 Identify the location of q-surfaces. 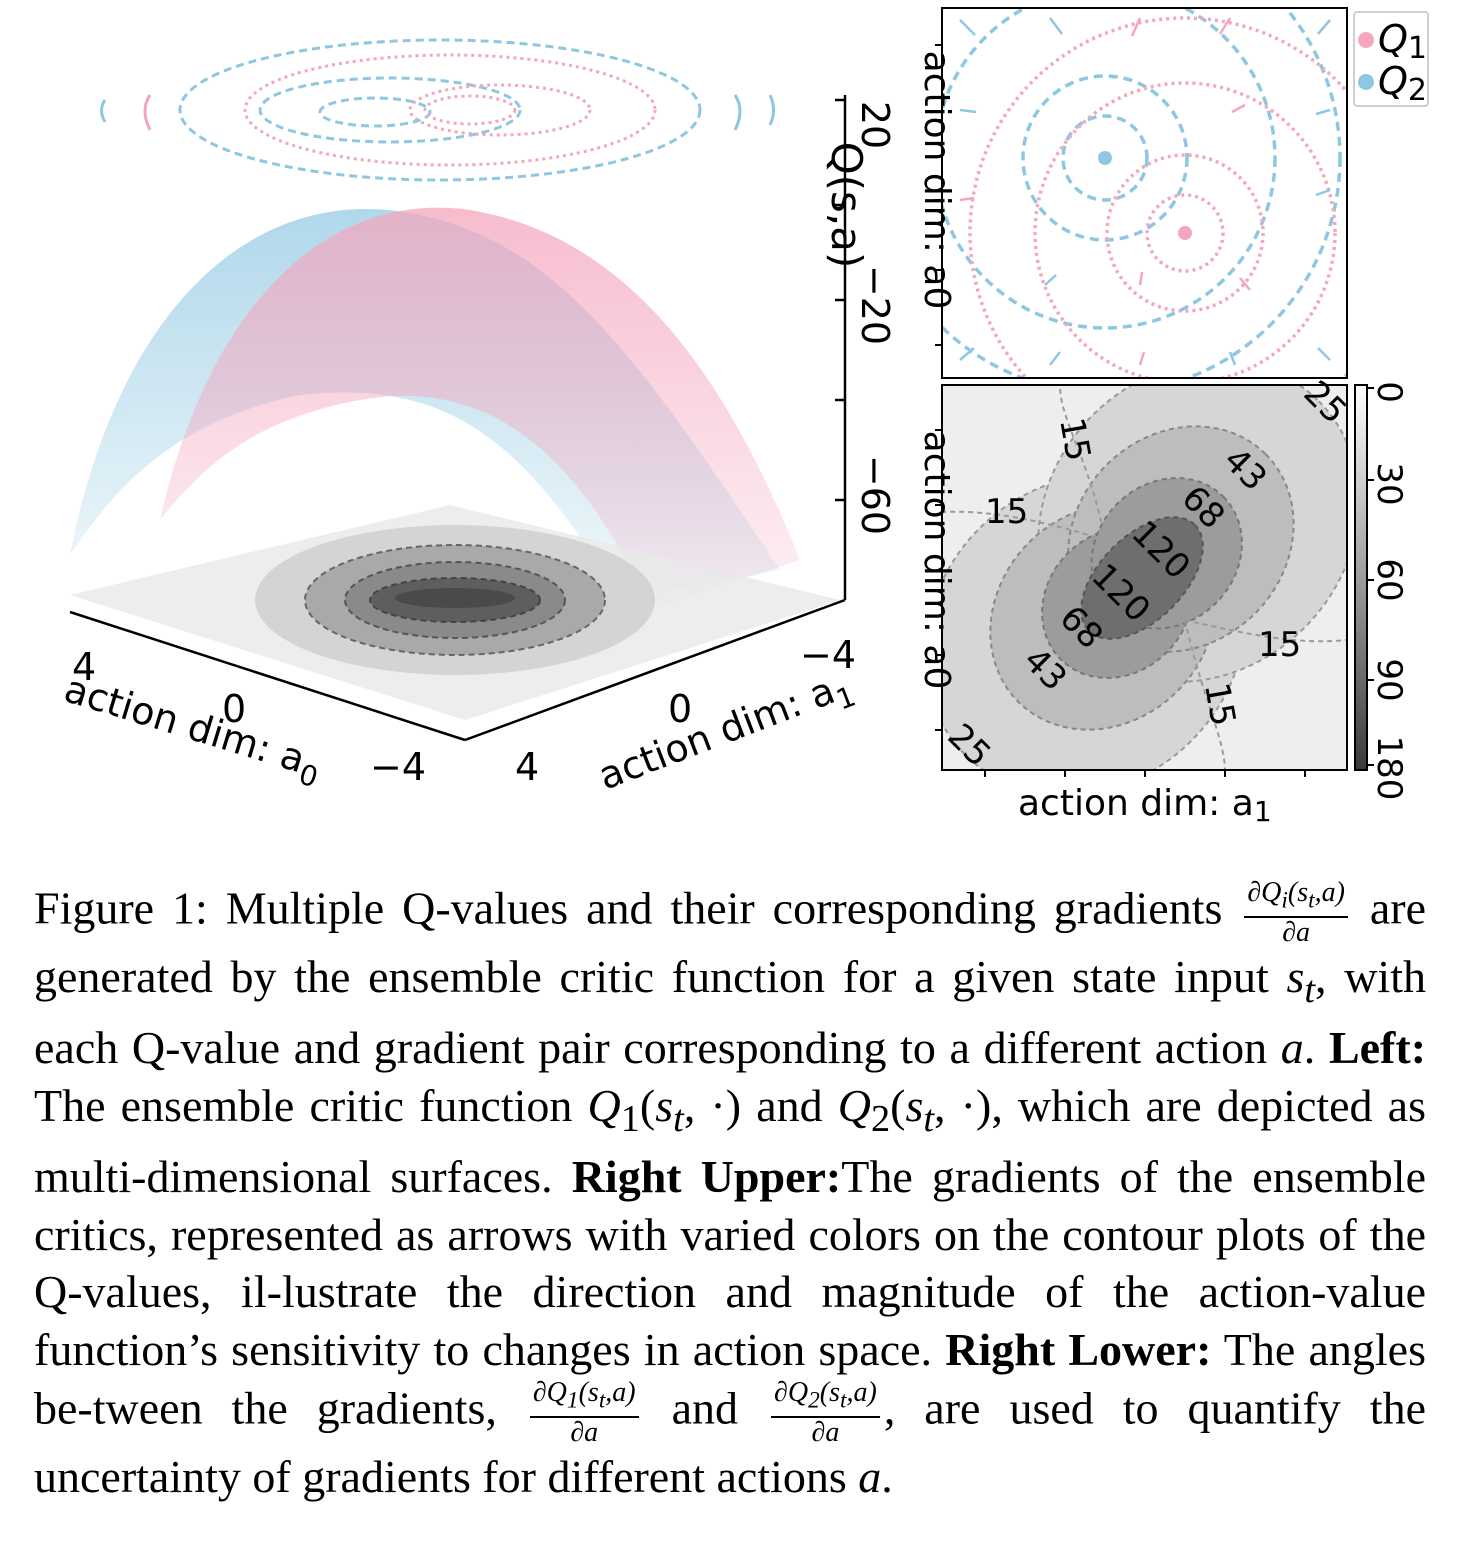
(435, 408).